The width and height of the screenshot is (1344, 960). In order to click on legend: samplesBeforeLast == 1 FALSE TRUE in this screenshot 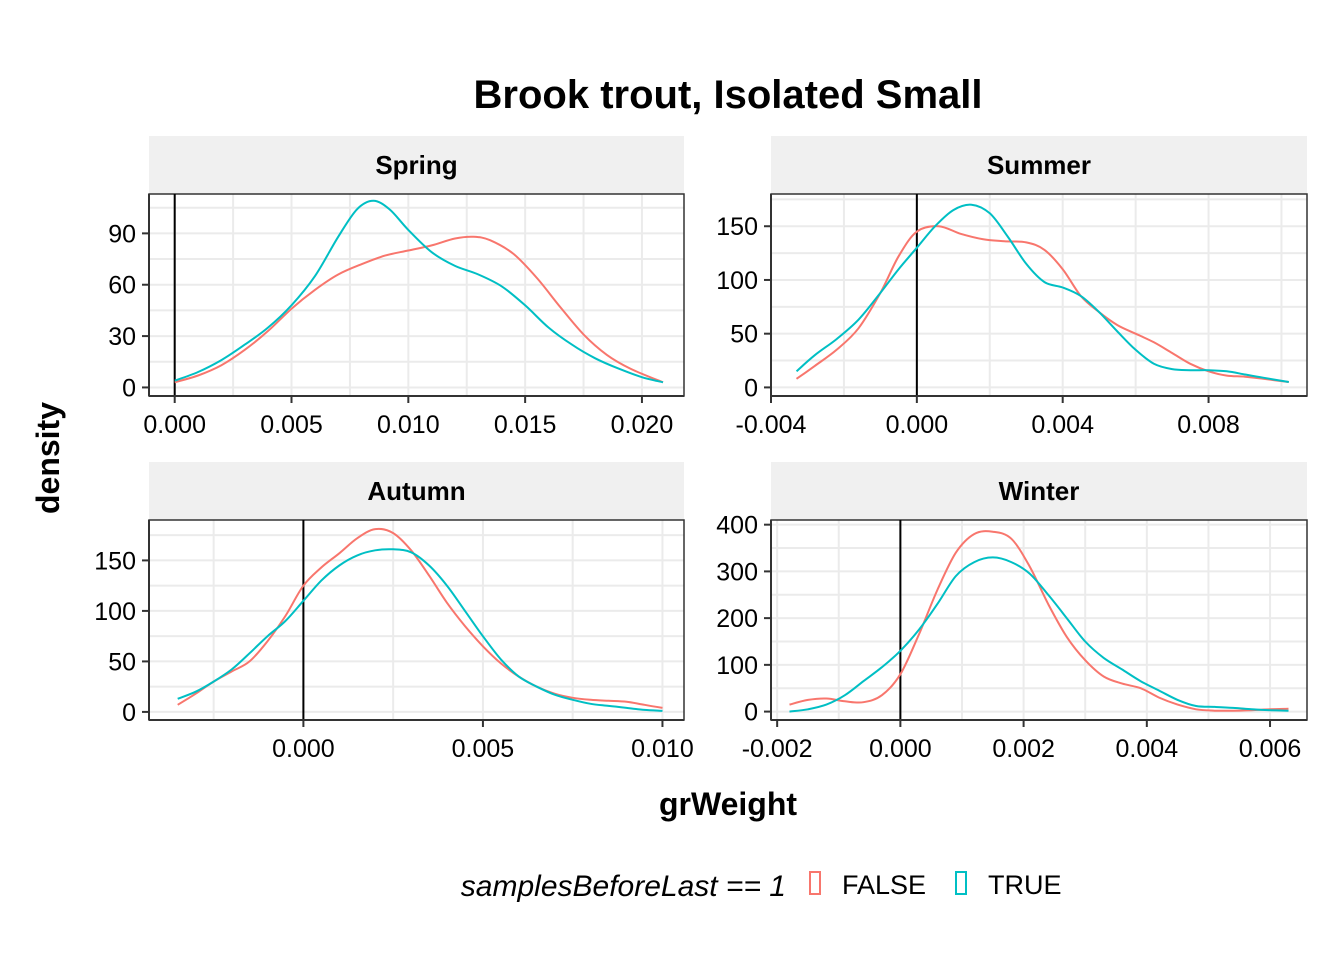, I will do `click(761, 886)`.